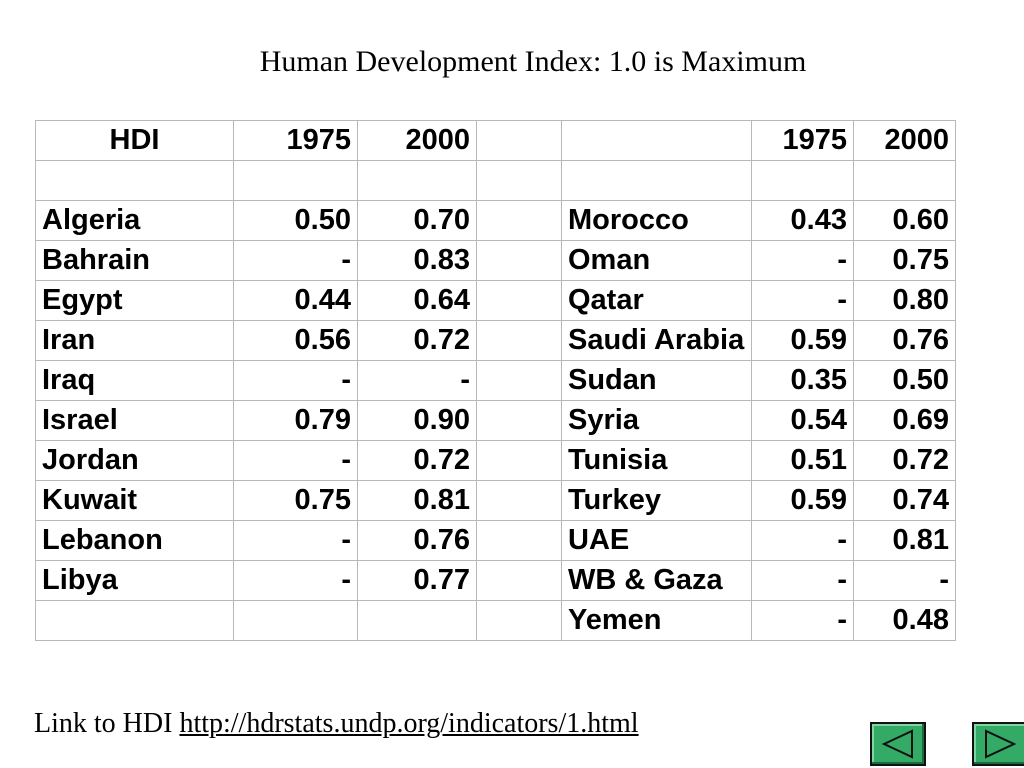 The height and width of the screenshot is (768, 1024). Describe the element at coordinates (134, 540) in the screenshot. I see `left-country-cell: Lebanon` at that location.